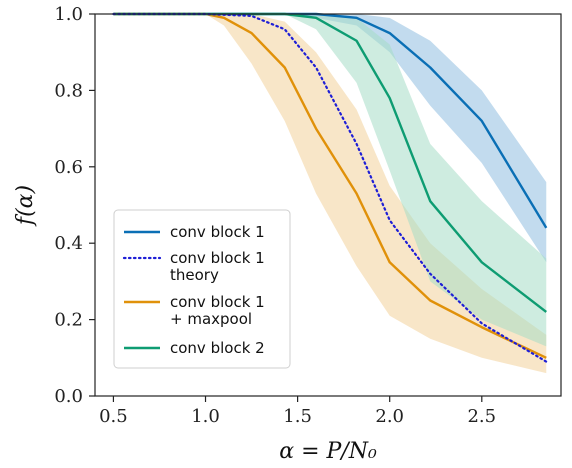 This screenshot has width=572, height=468. What do you see at coordinates (74, 205) in the screenshot?
I see `y-axis-ticks: 0.0 0.2 0.4 0.6 0.8 1.0` at bounding box center [74, 205].